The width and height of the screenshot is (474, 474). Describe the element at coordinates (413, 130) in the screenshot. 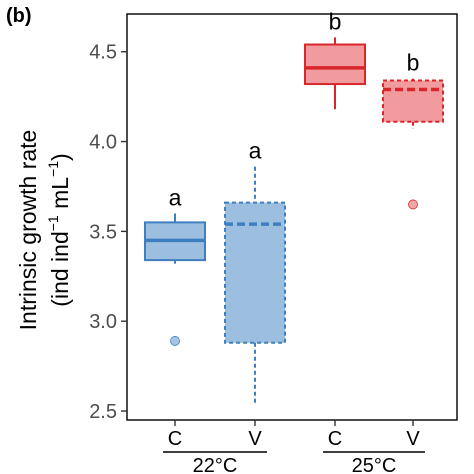

I see `box-3: b` at that location.